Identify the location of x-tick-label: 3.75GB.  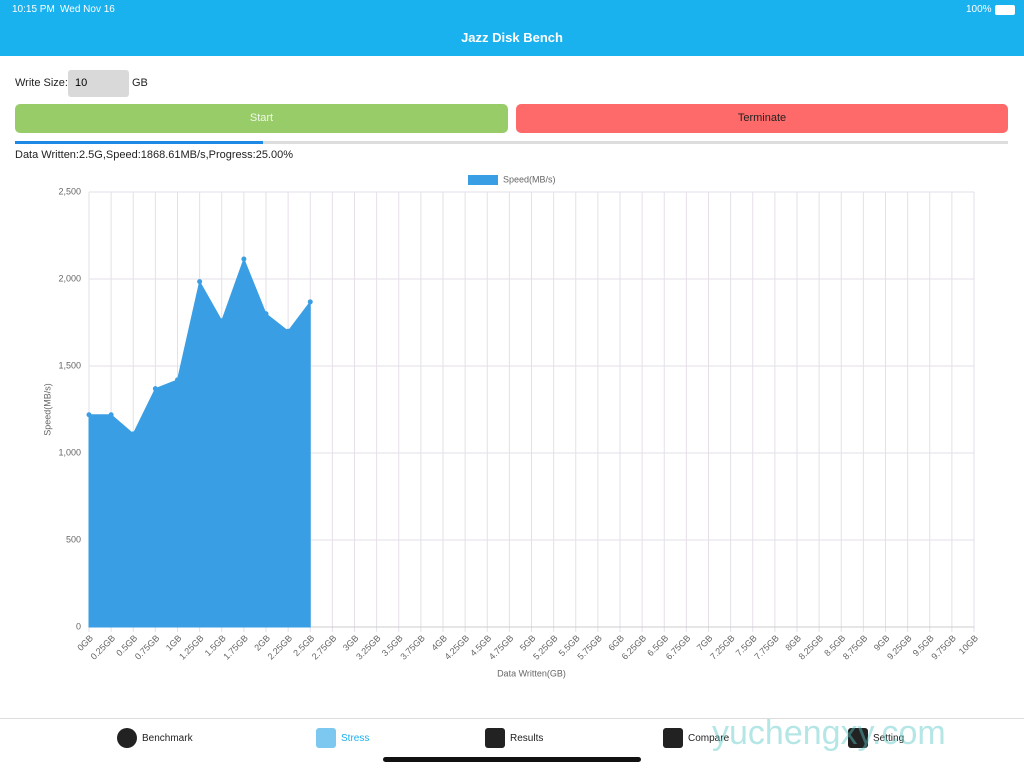
(412, 647).